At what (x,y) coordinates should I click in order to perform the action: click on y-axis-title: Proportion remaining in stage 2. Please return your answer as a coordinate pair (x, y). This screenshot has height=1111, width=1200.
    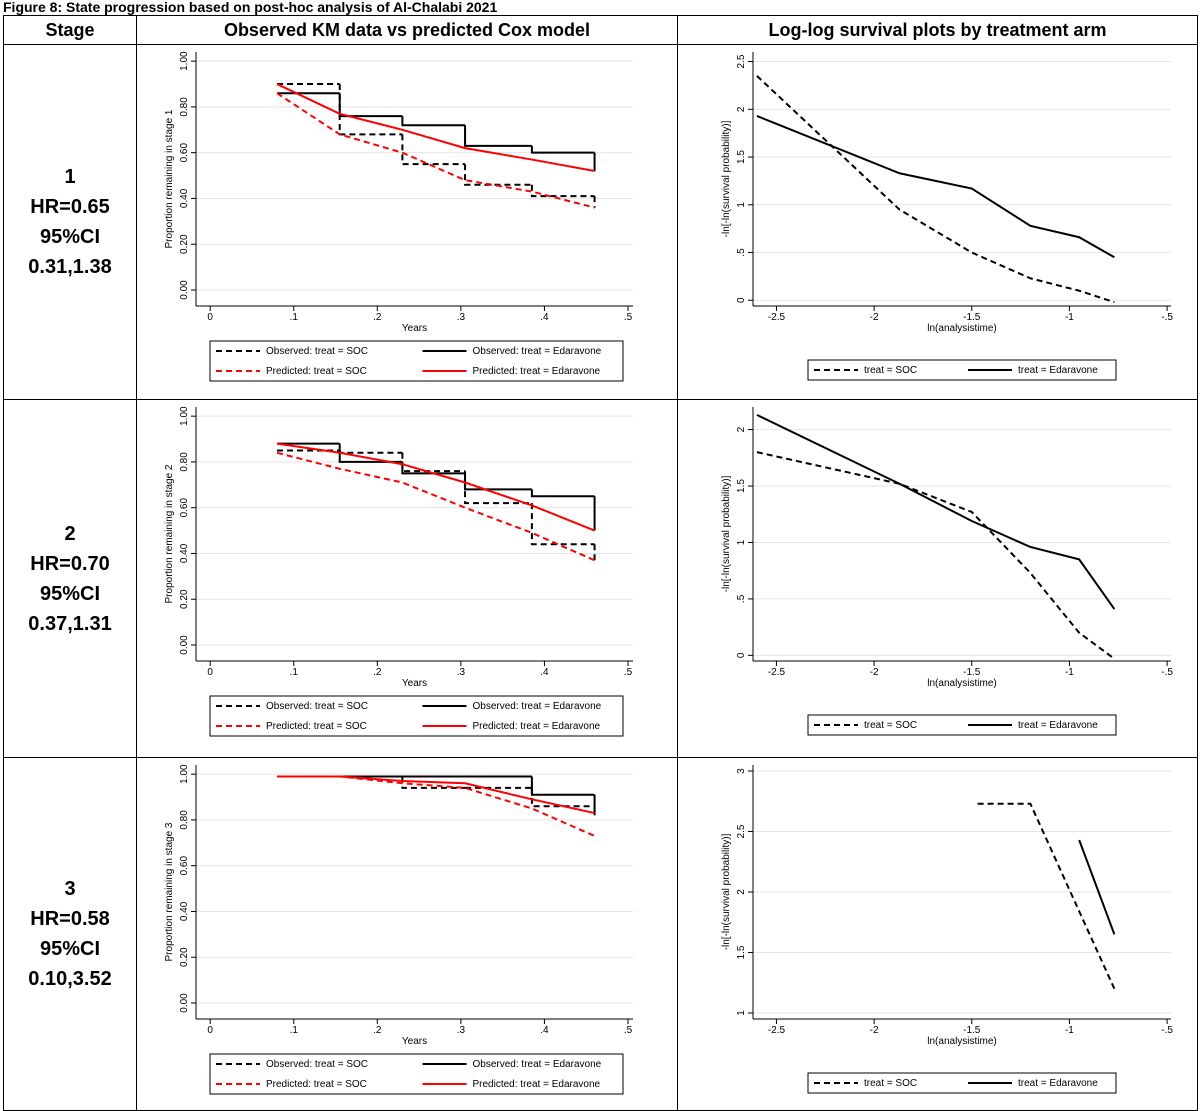
    Looking at the image, I should click on (169, 533).